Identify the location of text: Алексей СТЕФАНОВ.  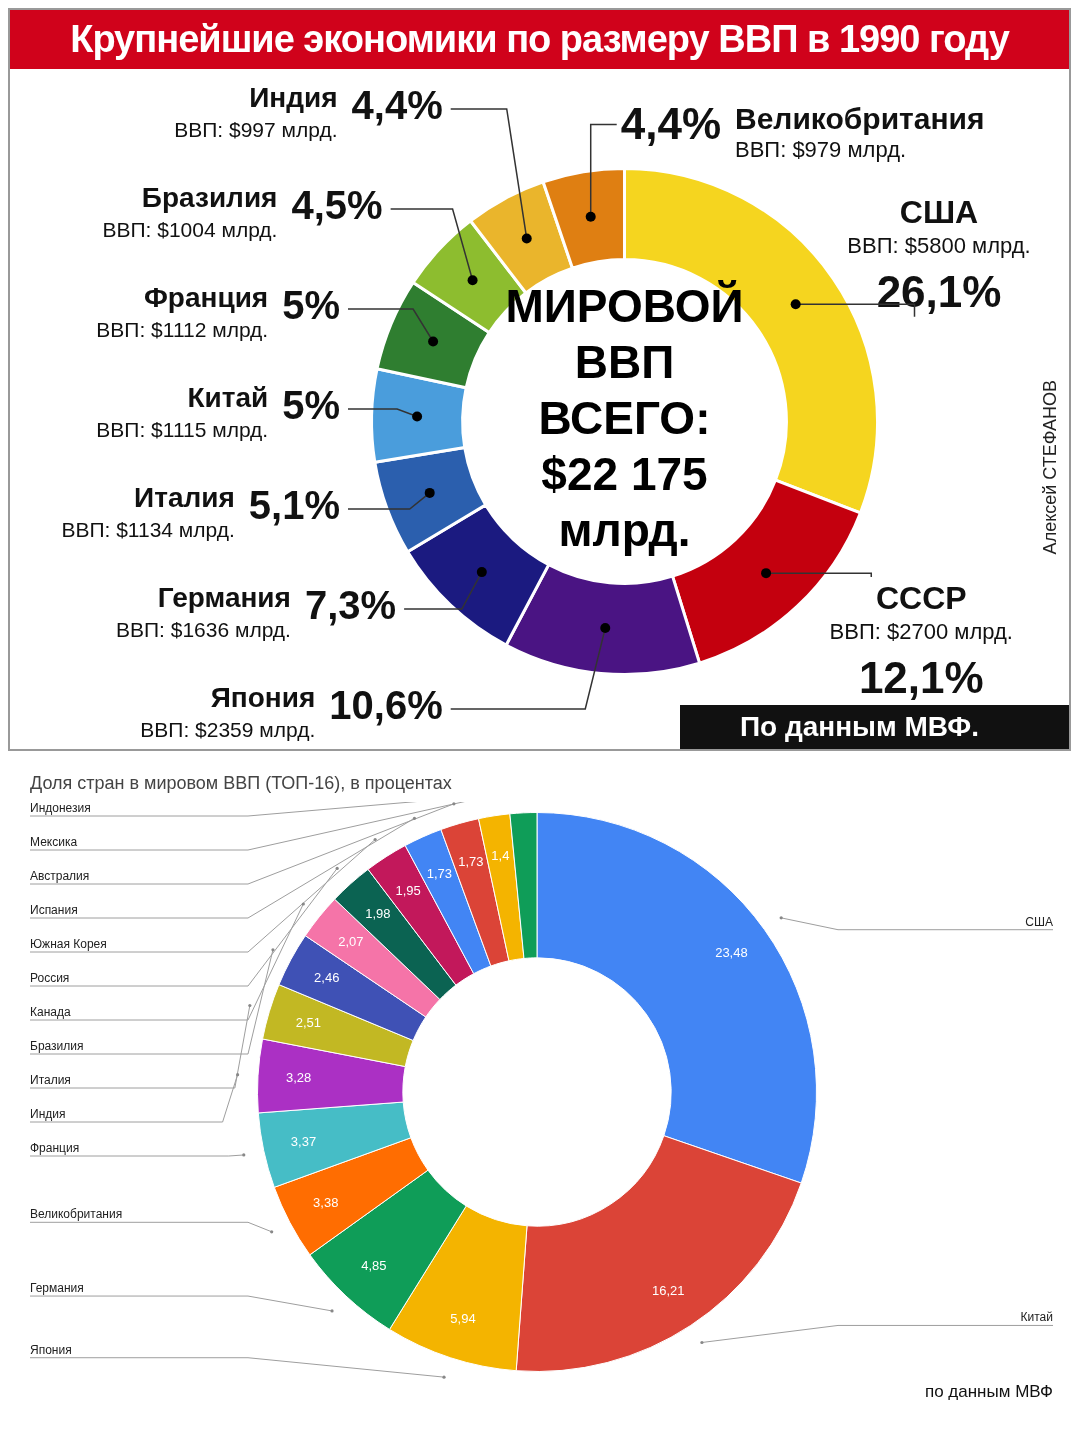
(1050, 467).